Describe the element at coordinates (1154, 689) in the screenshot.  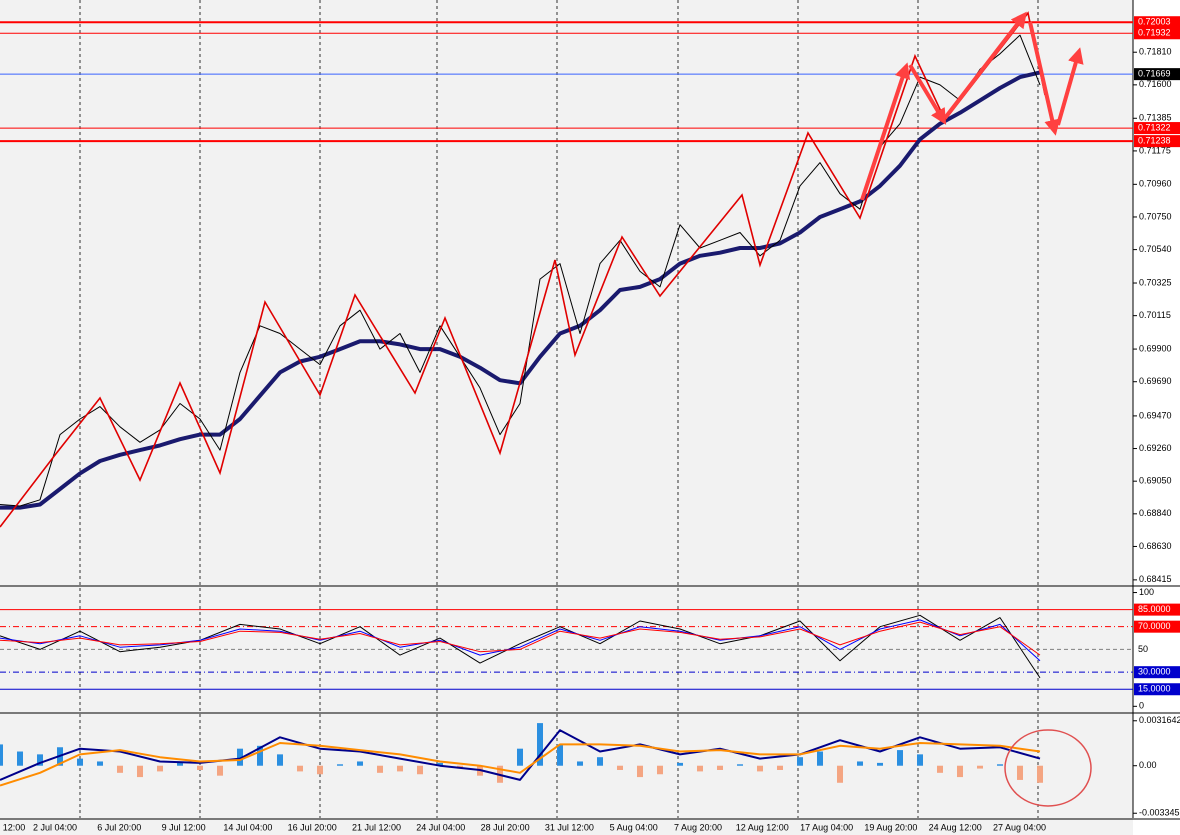
I see `level-label: 15.0000` at that location.